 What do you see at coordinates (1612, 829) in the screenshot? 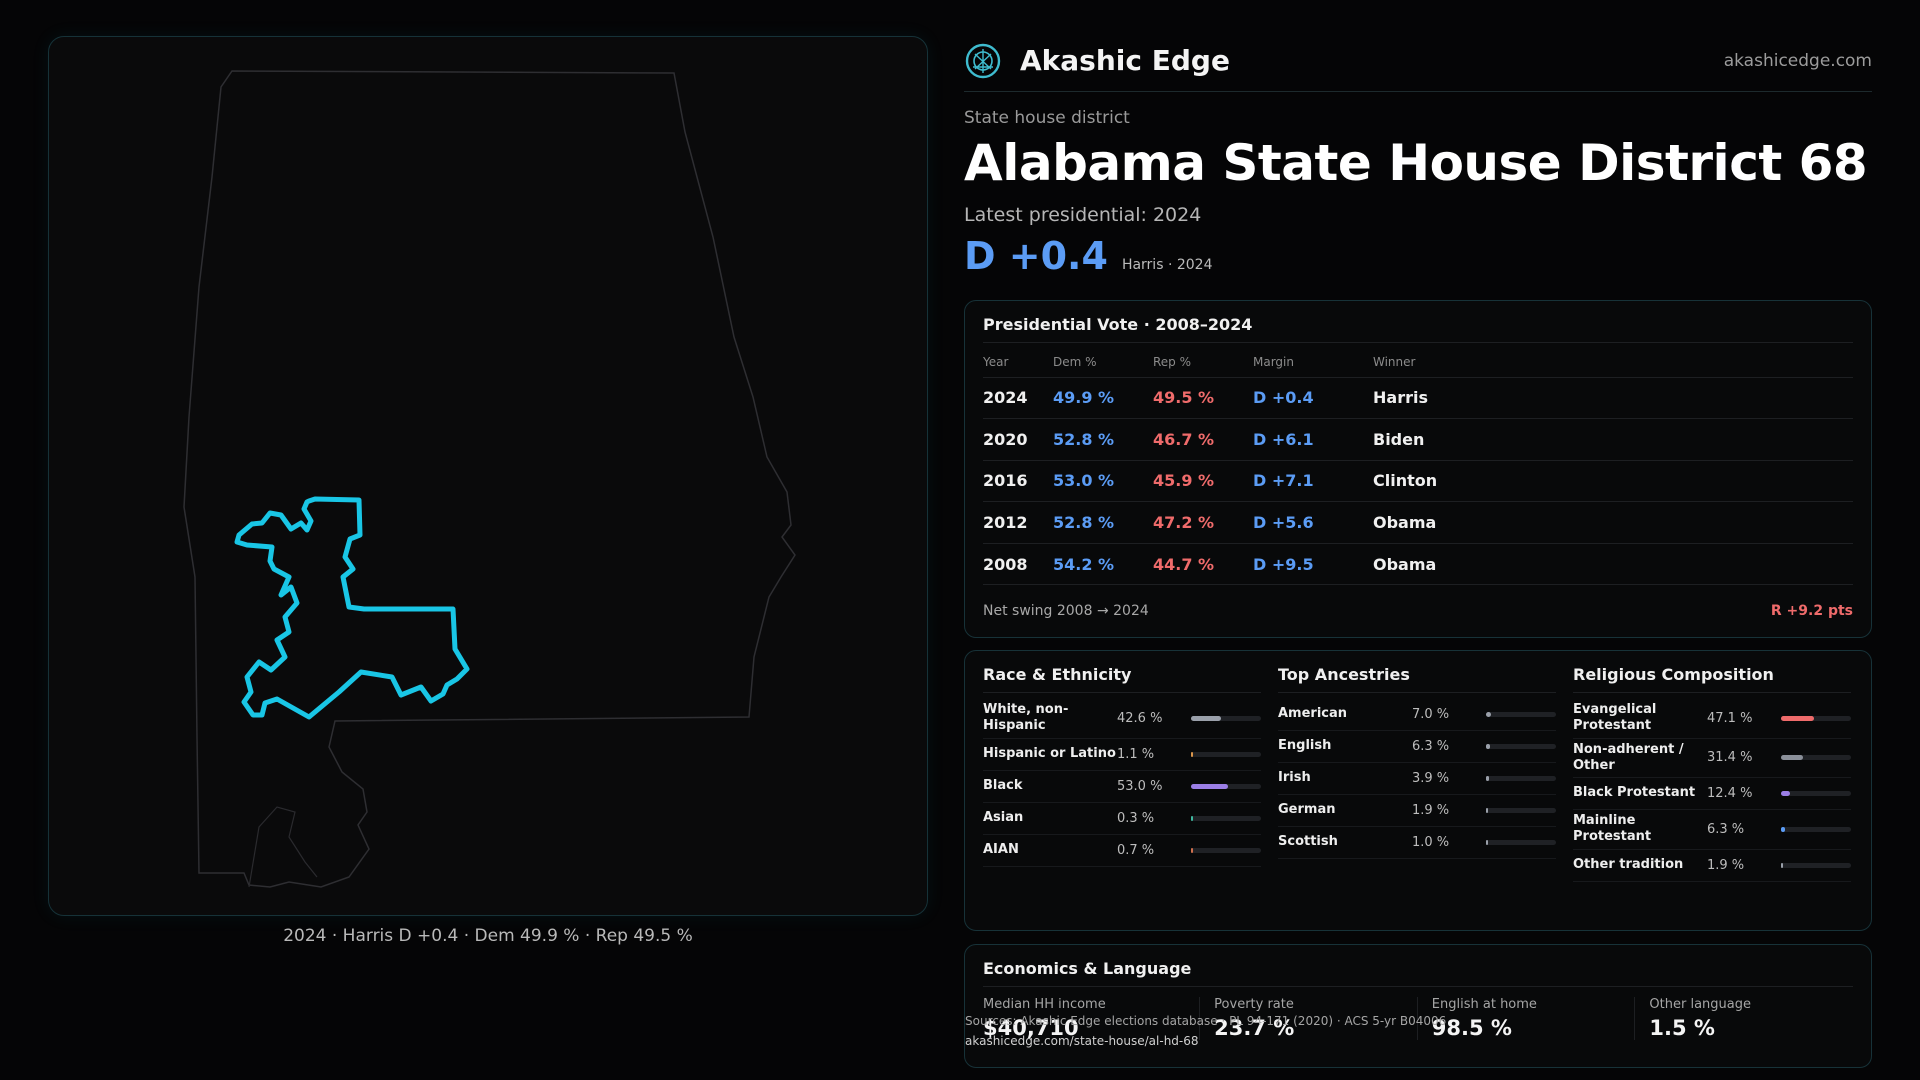
I see `stat-label: Mainline Protestant` at bounding box center [1612, 829].